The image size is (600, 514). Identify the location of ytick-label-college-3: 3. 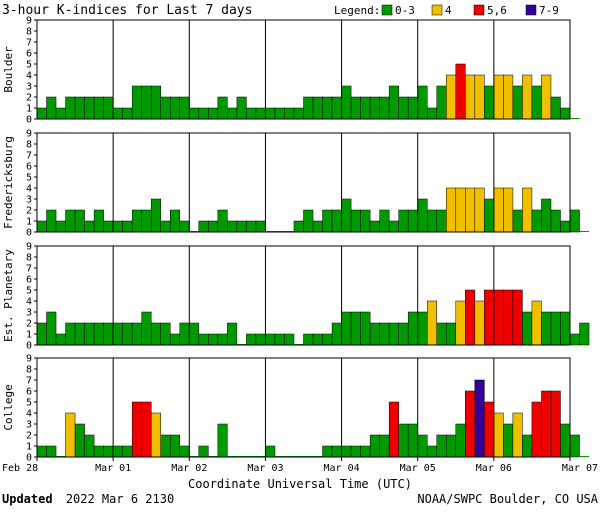
(29, 425).